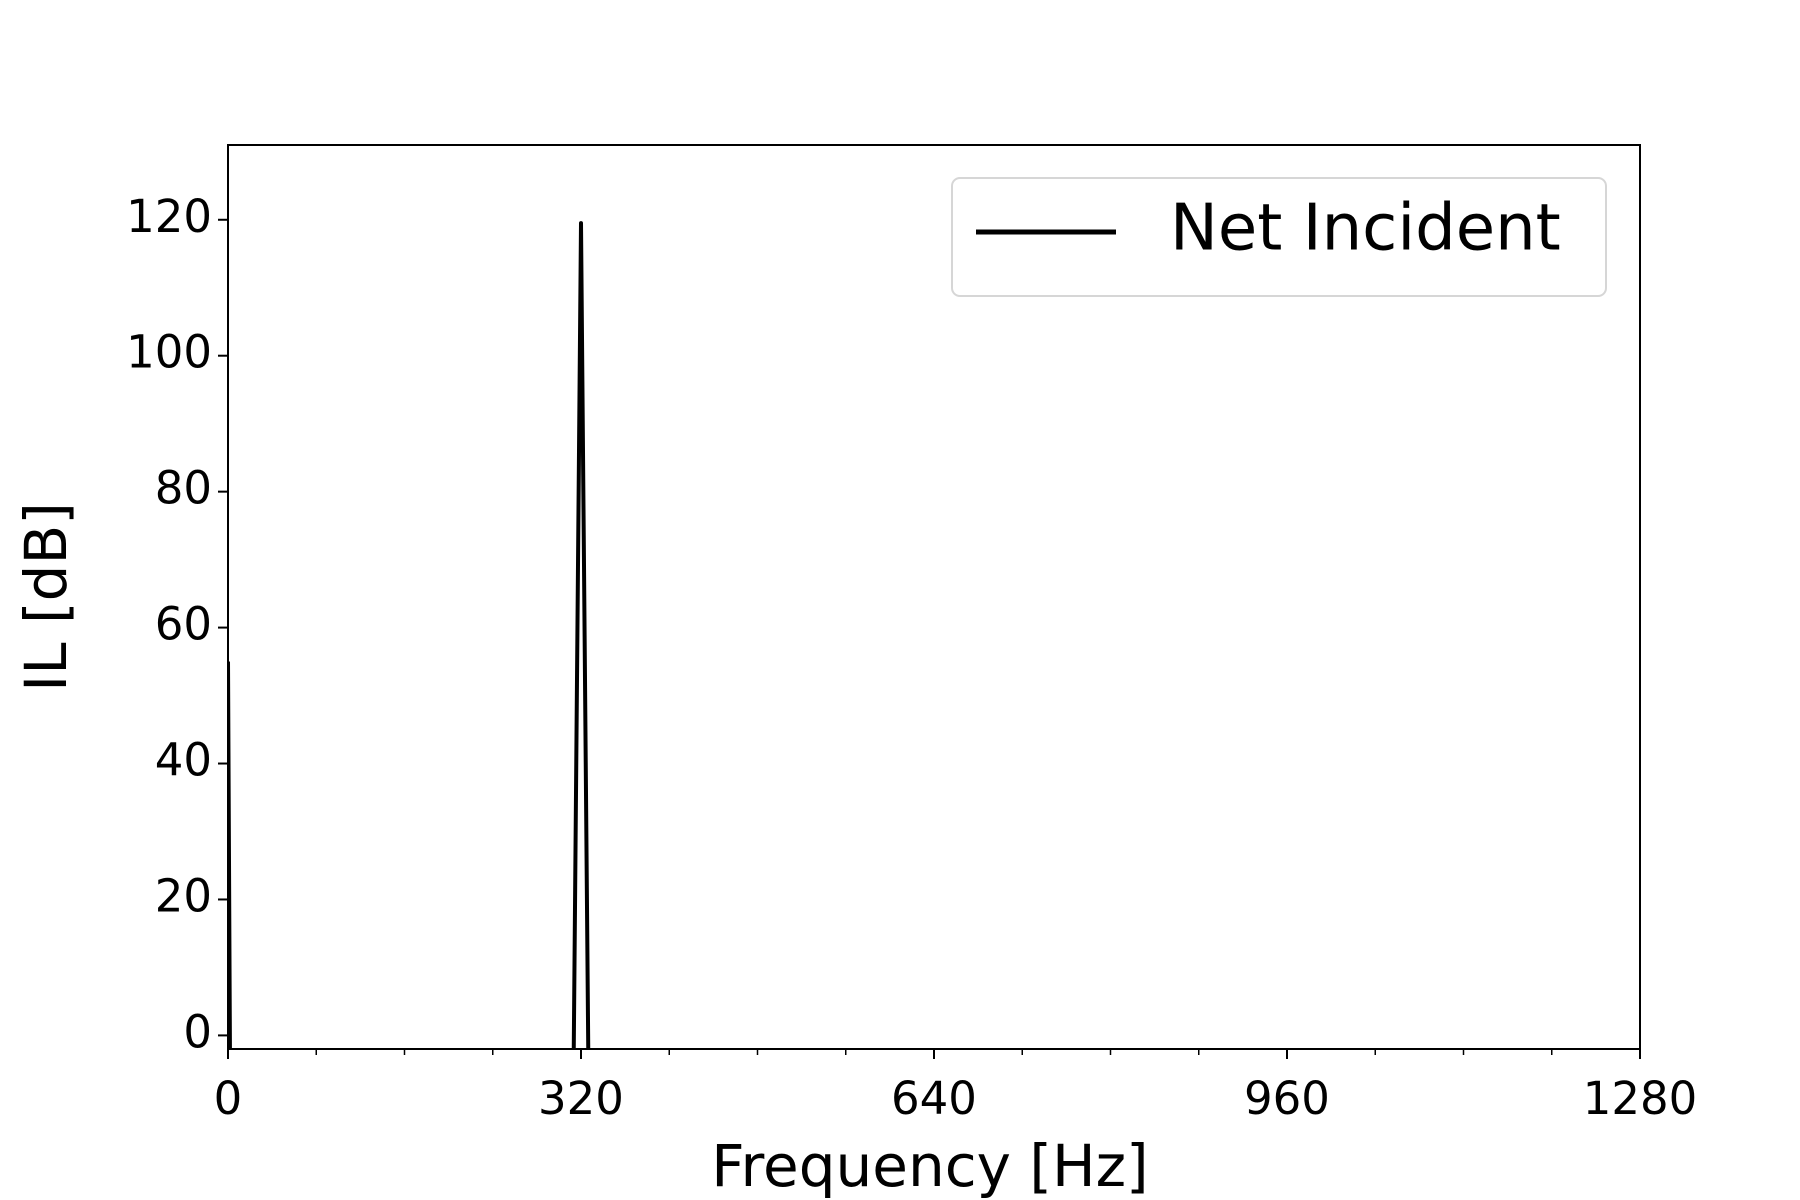 This screenshot has height=1200, width=1800. I want to click on x-tick-label: 1280, so click(1640, 1098).